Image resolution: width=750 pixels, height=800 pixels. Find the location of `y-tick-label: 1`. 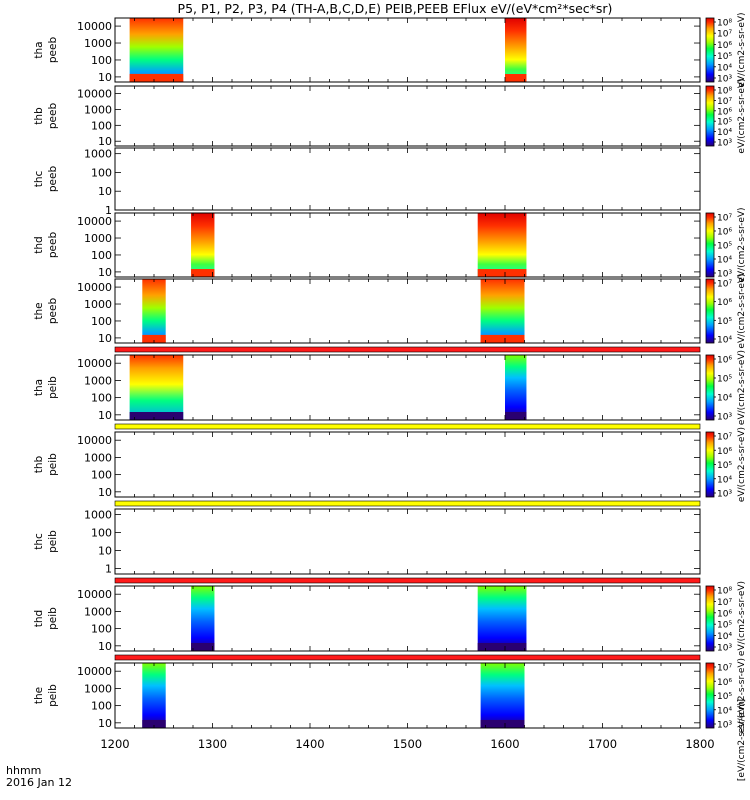

y-tick-label: 1 is located at coordinates (108, 569).